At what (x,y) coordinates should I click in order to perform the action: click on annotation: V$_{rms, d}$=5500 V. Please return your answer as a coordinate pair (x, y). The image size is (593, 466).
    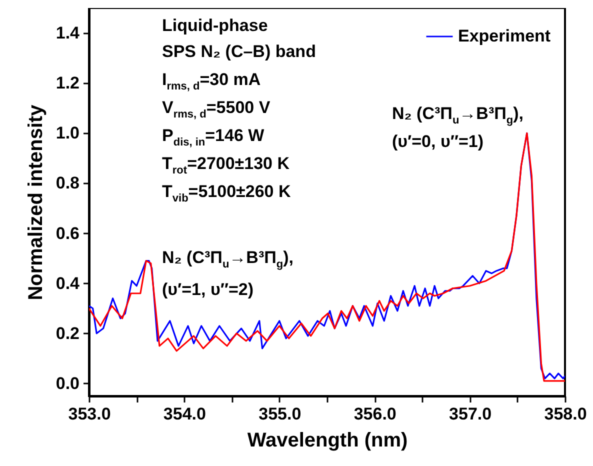
    Looking at the image, I should click on (216, 110).